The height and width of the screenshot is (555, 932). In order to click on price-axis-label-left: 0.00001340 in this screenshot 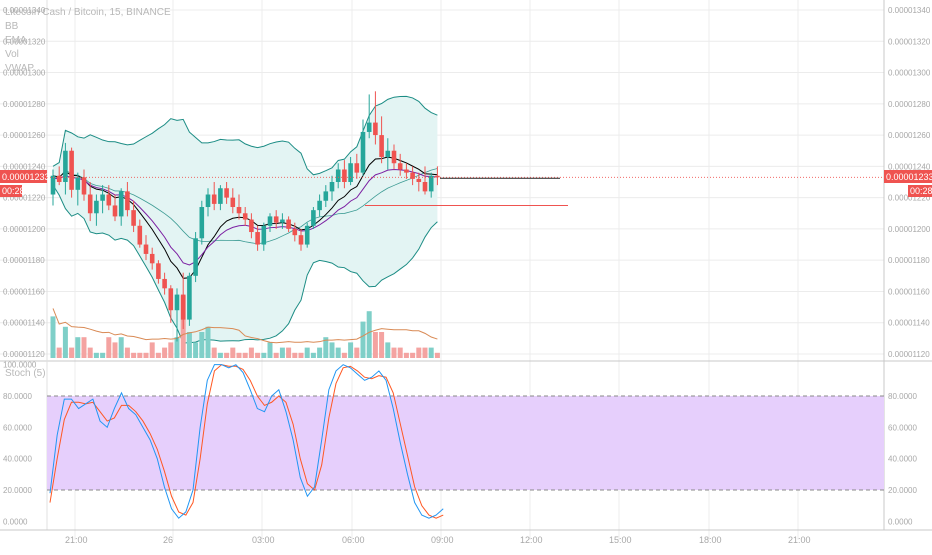, I will do `click(24, 10)`.